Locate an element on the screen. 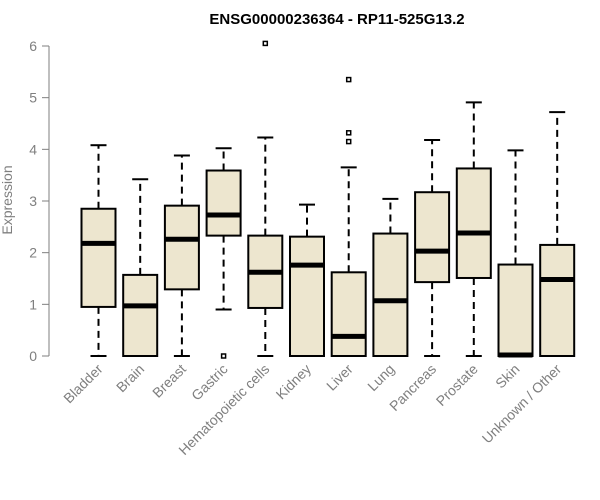 The image size is (600, 500). y-tick-label-3: 3 is located at coordinates (33, 201).